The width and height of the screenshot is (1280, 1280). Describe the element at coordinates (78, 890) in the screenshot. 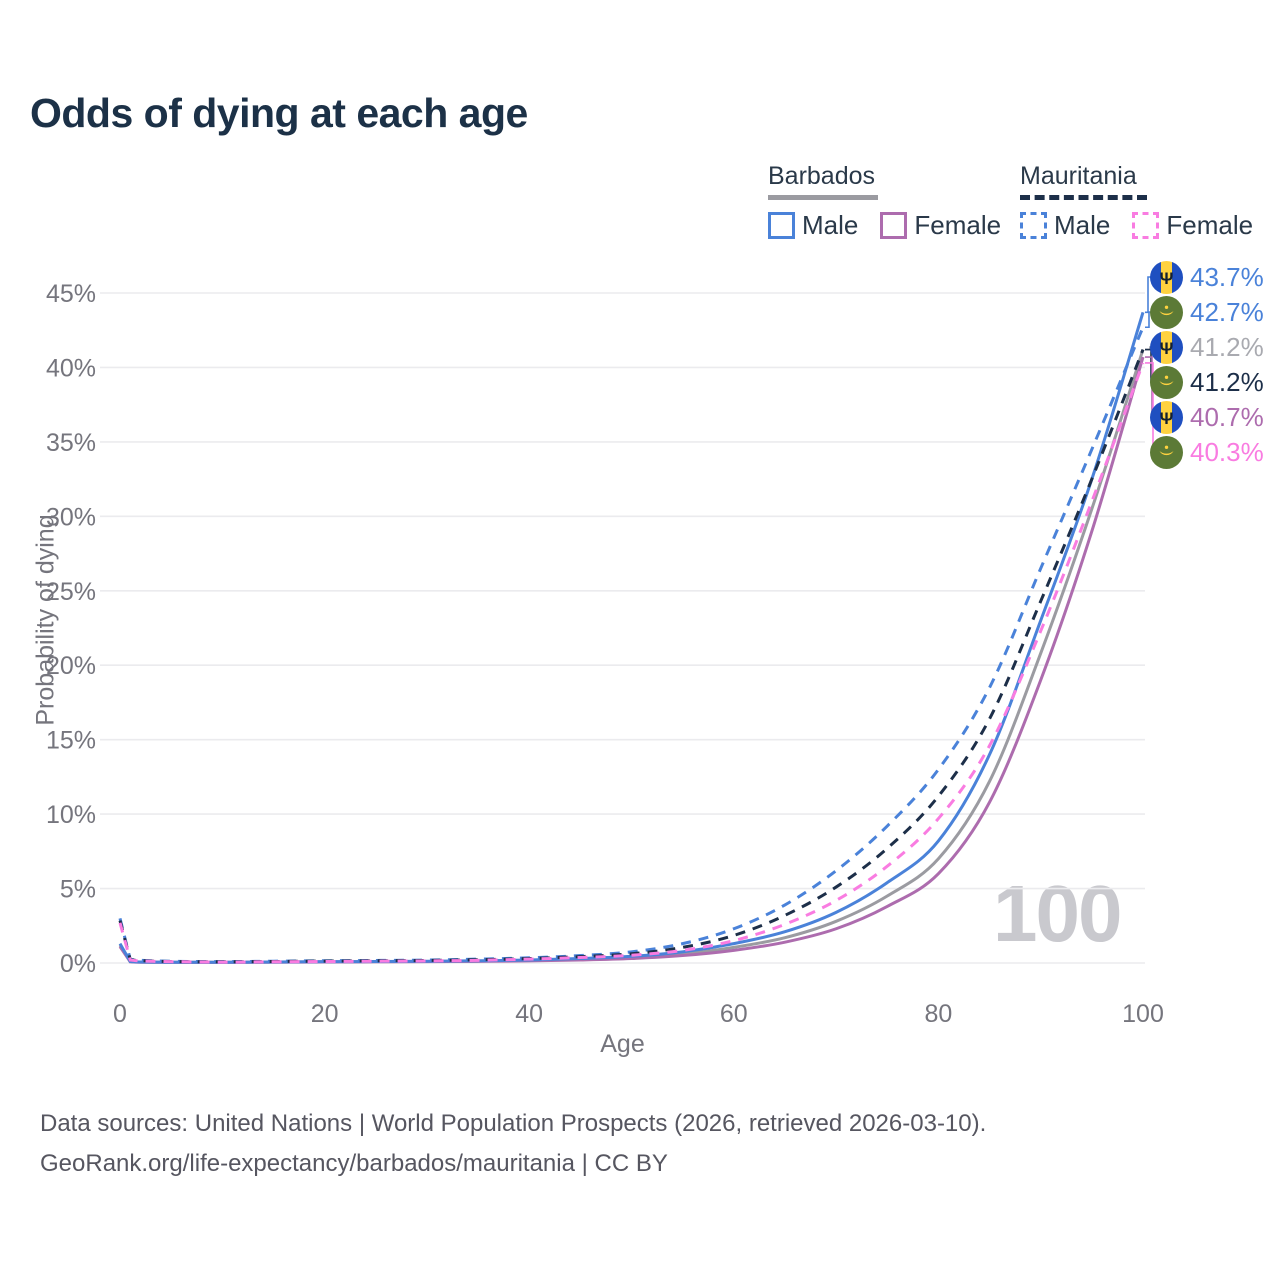

I see `y-tick-label: 5%` at that location.